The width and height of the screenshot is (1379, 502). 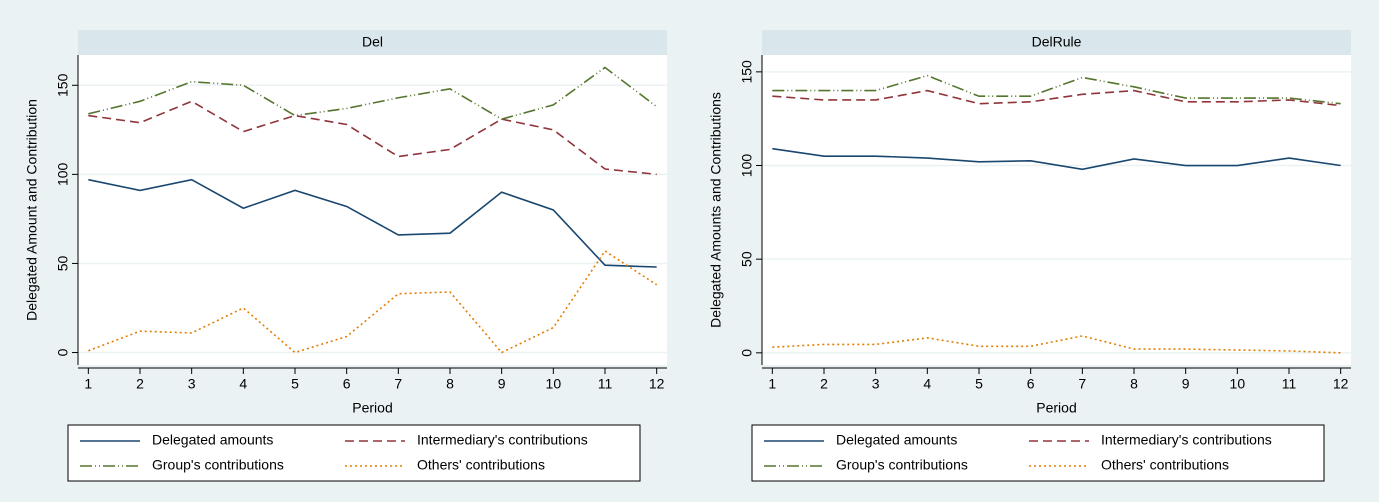 What do you see at coordinates (716, 210) in the screenshot?
I see `y-axis-label: Delegated Amounts and Contributions` at bounding box center [716, 210].